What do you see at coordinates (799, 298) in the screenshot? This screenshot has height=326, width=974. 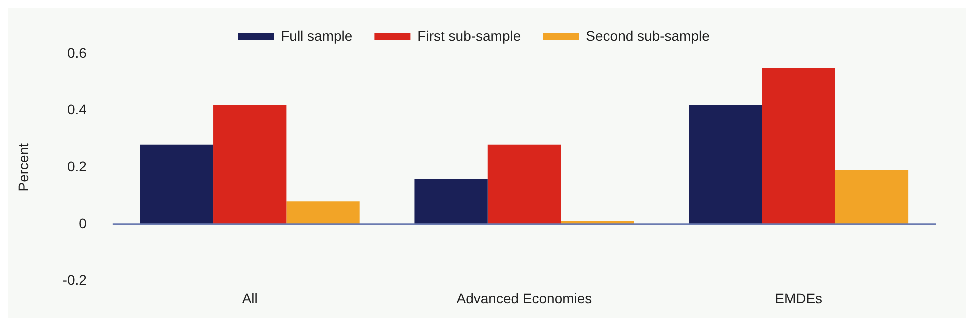 I see `x-tick-label: EMDEs` at bounding box center [799, 298].